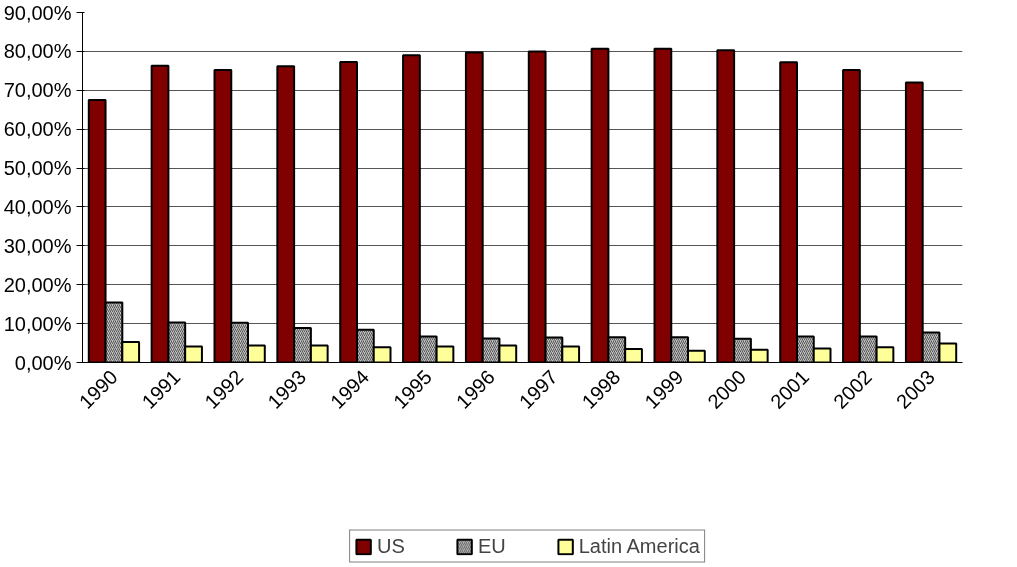  I want to click on y-tick-label: 10,00%, so click(37, 323).